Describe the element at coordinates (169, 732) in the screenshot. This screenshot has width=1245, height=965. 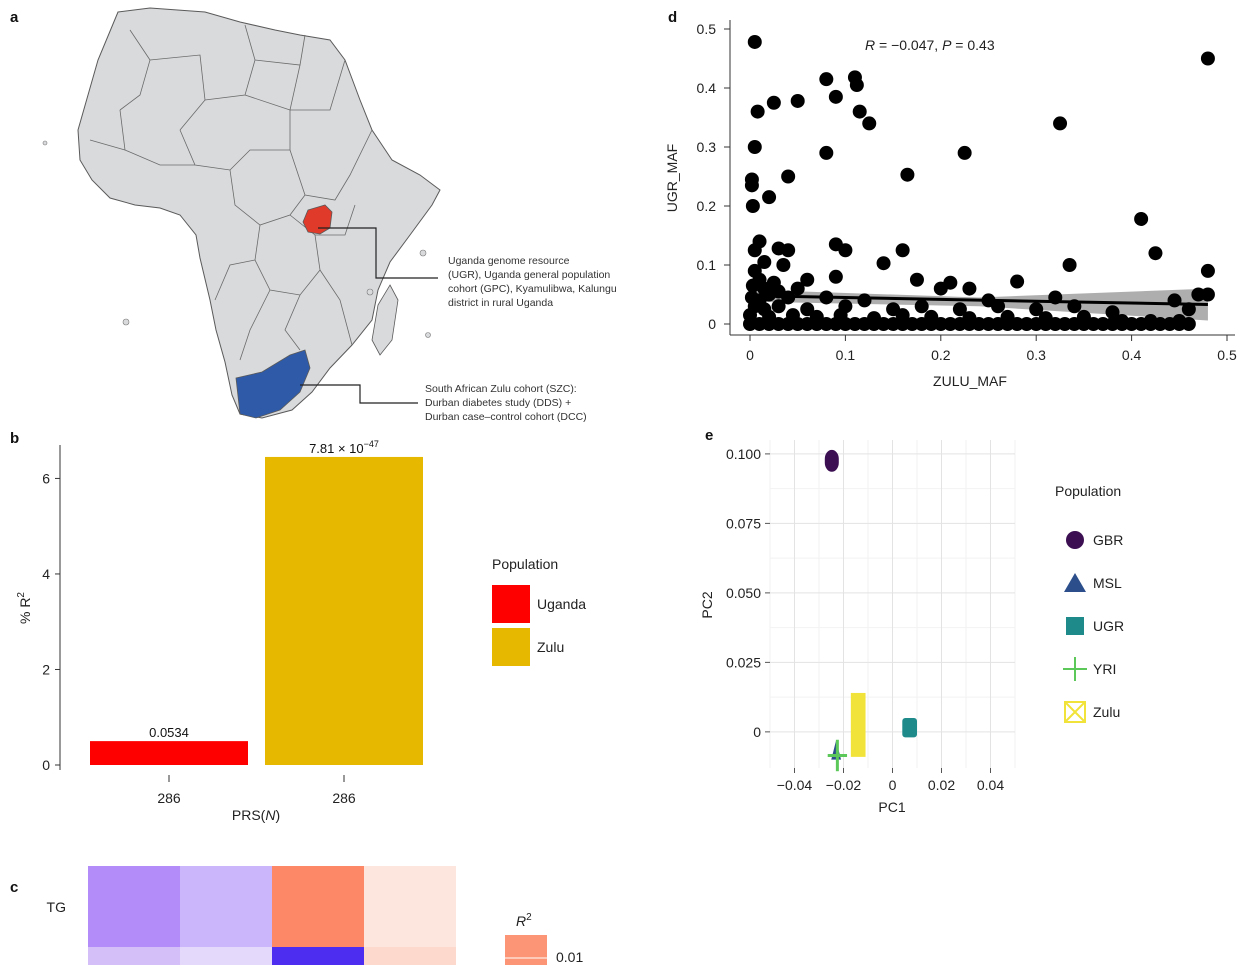
I see `b-data-label-uganda: 0.0534` at that location.